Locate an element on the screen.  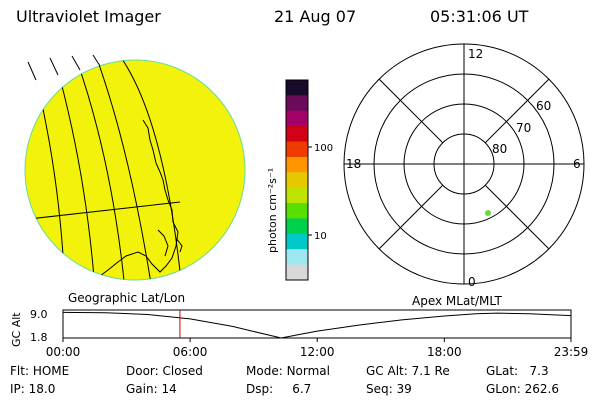
time-label: 05:31:06 UT is located at coordinates (479, 16).